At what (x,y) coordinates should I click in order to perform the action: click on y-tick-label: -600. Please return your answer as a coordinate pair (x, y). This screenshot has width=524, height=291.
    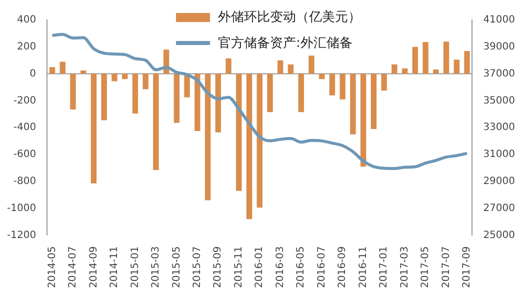
    Looking at the image, I should click on (24, 154).